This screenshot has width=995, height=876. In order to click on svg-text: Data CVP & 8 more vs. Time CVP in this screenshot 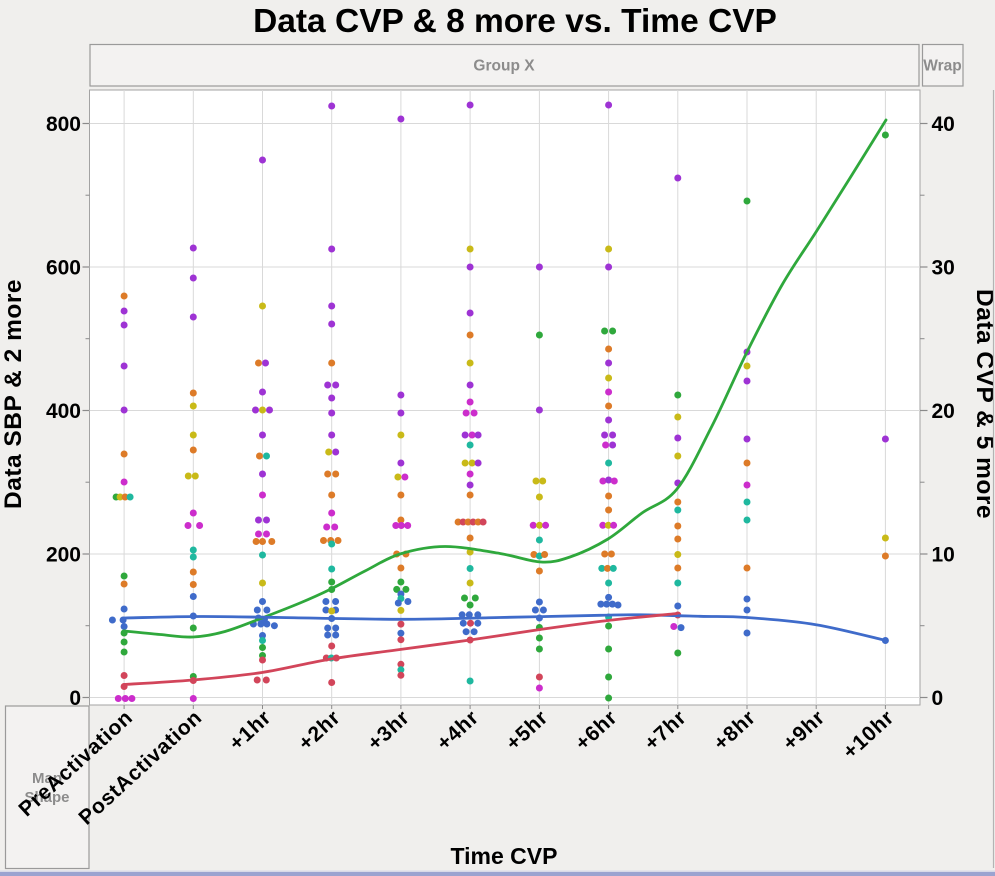, I will do `click(515, 21)`.